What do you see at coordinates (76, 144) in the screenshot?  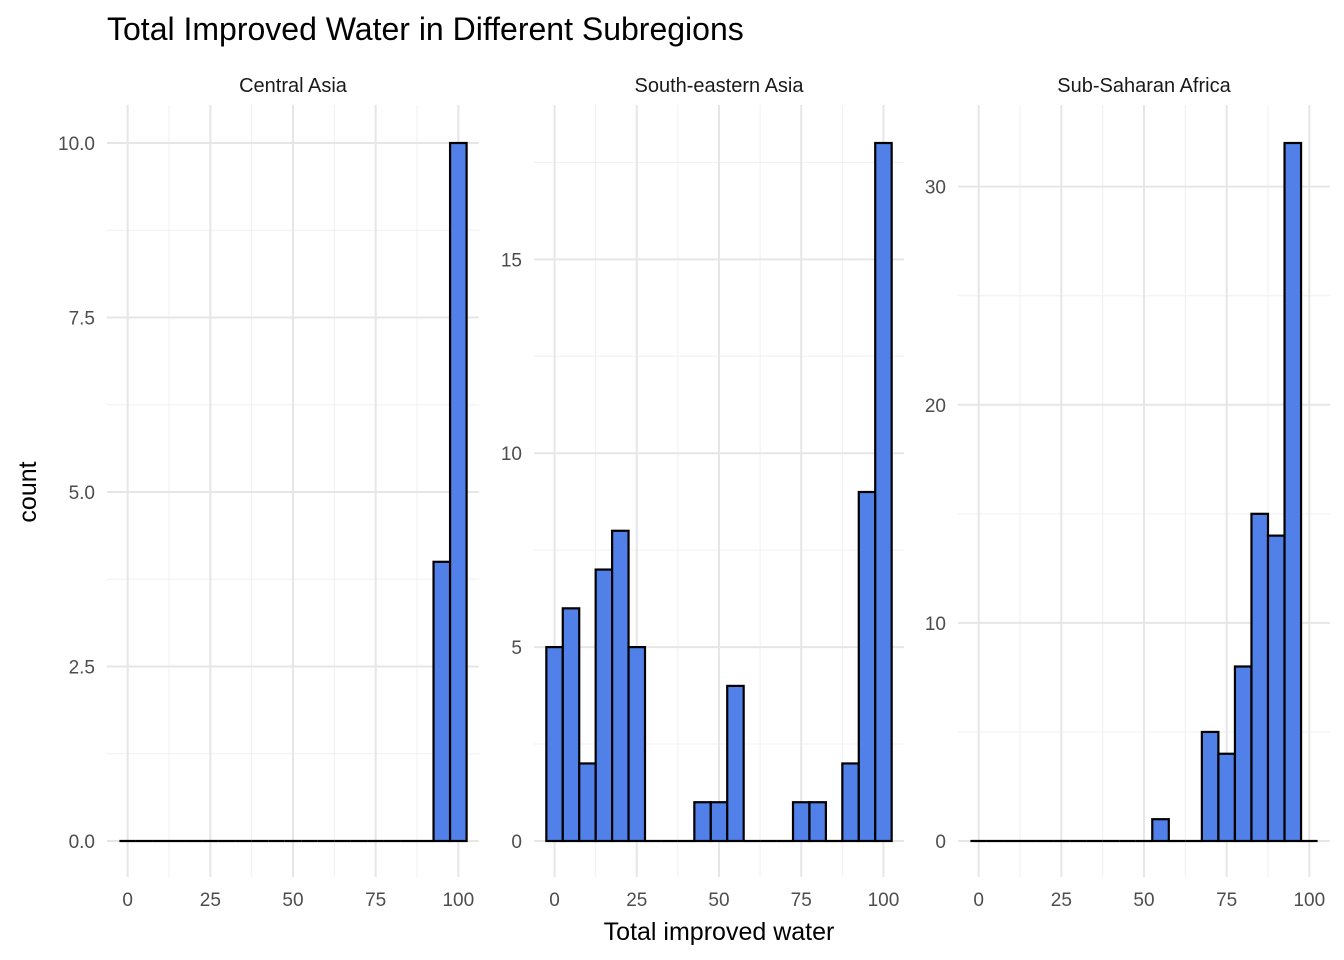 I see `y-tick-label: 10.0` at bounding box center [76, 144].